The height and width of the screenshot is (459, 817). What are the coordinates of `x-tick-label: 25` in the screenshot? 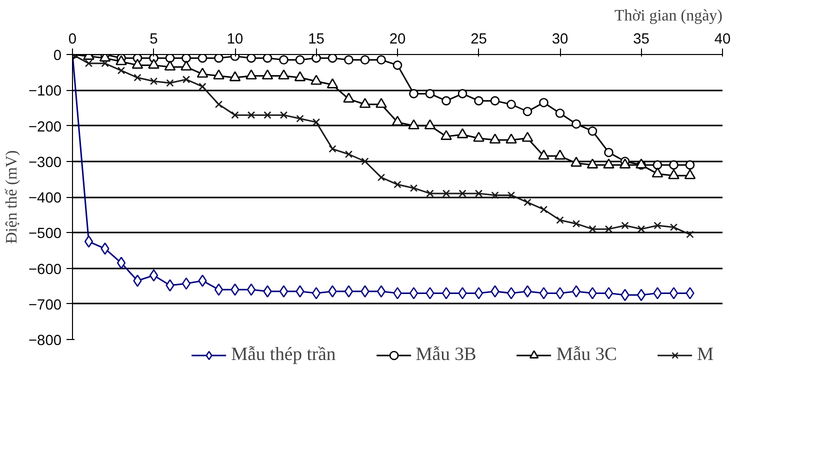 It's located at (478, 40).